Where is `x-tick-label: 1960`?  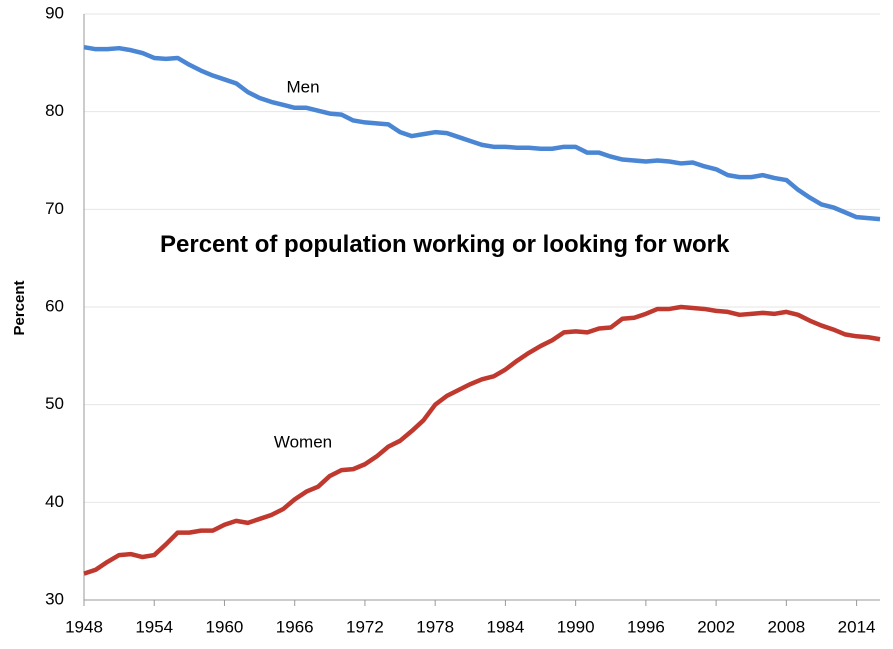
x-tick-label: 1960 is located at coordinates (225, 626).